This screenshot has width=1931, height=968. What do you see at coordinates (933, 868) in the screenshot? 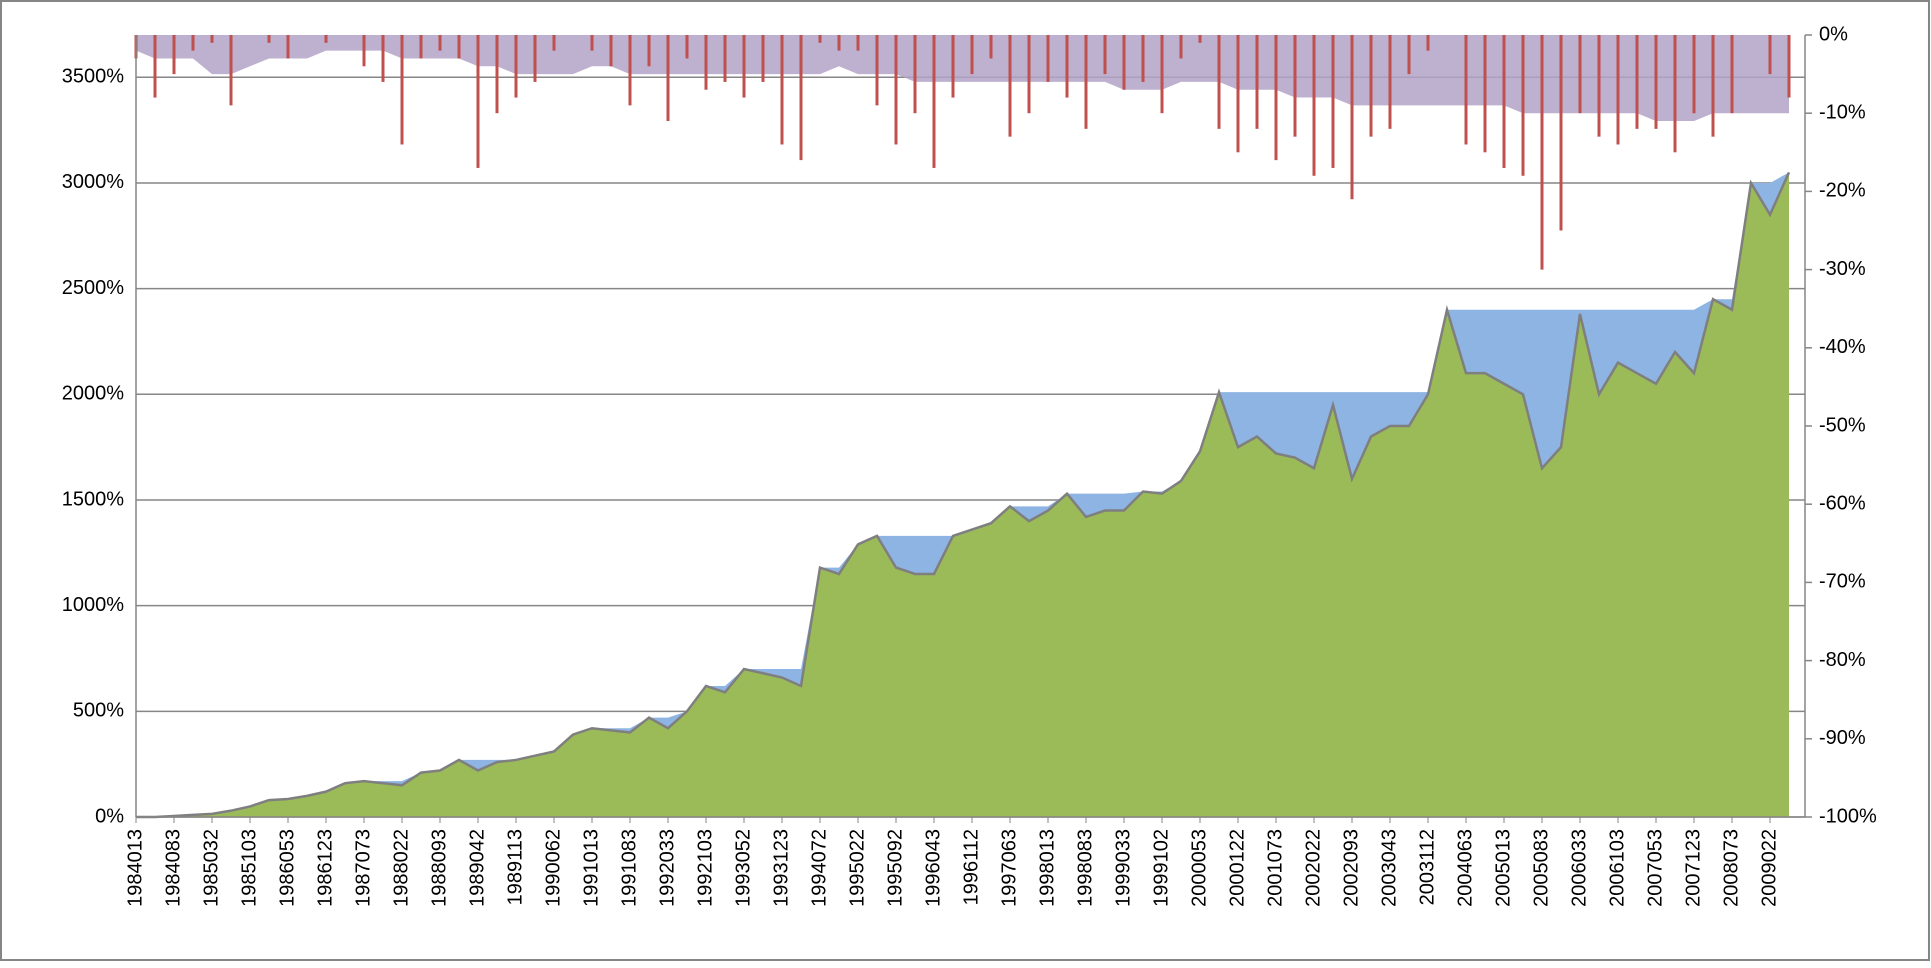
I see `x-tick-label: 1996043` at bounding box center [933, 868].